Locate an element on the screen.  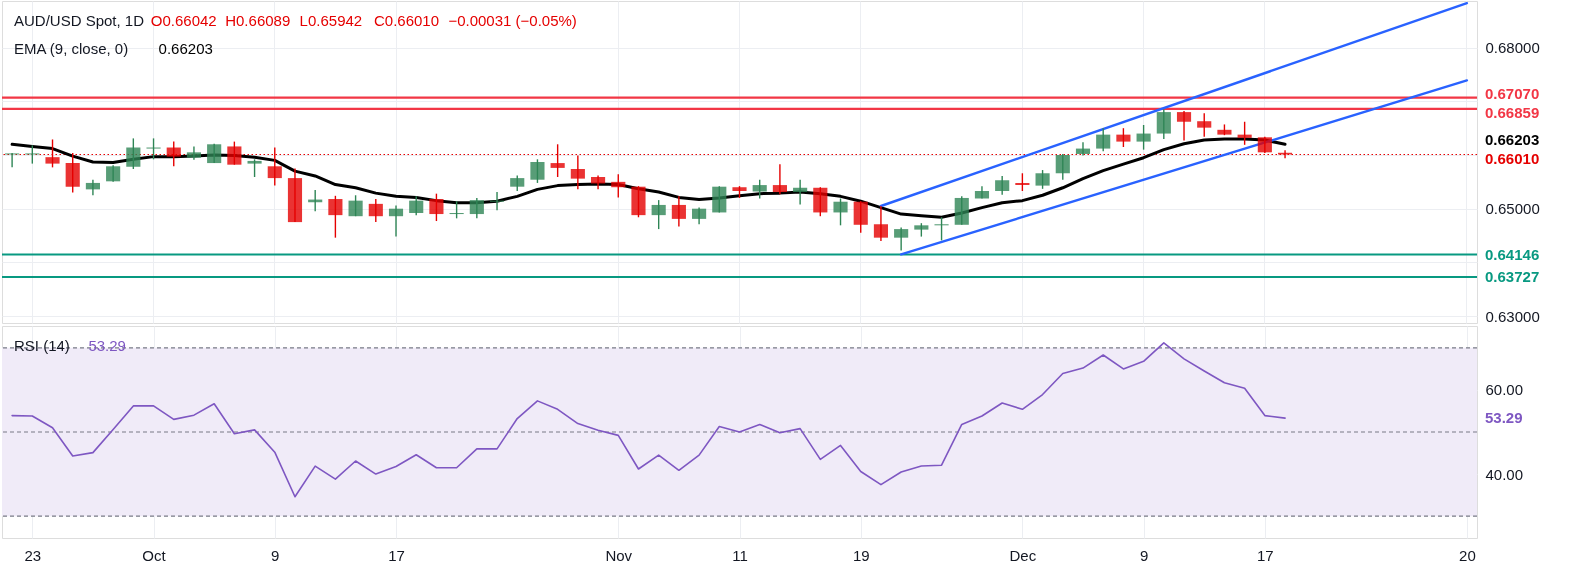
ref-line-label: 0.66859 is located at coordinates (1512, 112).